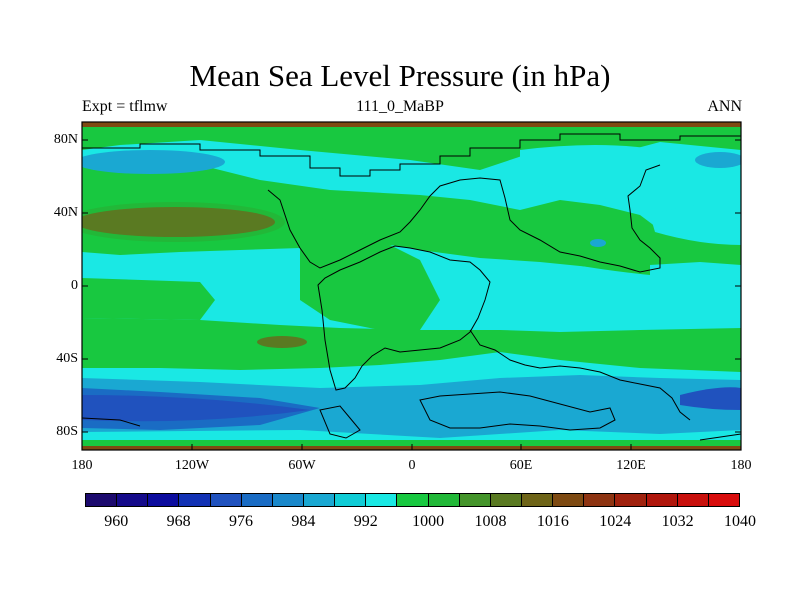  What do you see at coordinates (605, 257) in the screenshot?
I see `contour-band-asia` at bounding box center [605, 257].